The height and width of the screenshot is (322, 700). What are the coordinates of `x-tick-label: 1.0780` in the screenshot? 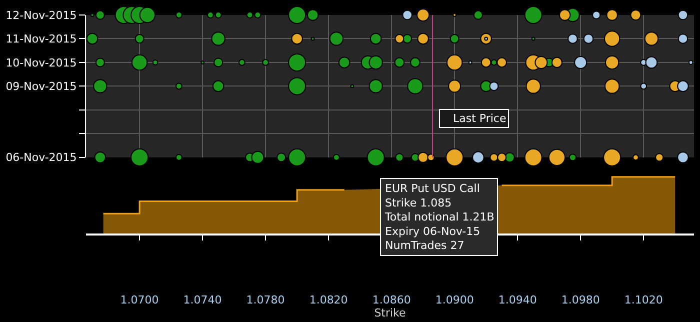 It's located at (265, 300).